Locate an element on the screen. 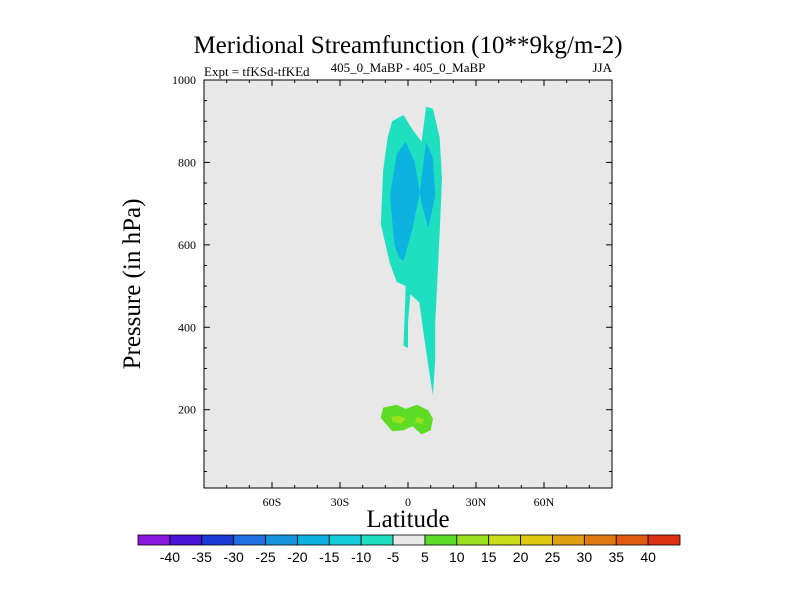 The width and height of the screenshot is (800, 600). colorbar-label: -5 is located at coordinates (393, 557).